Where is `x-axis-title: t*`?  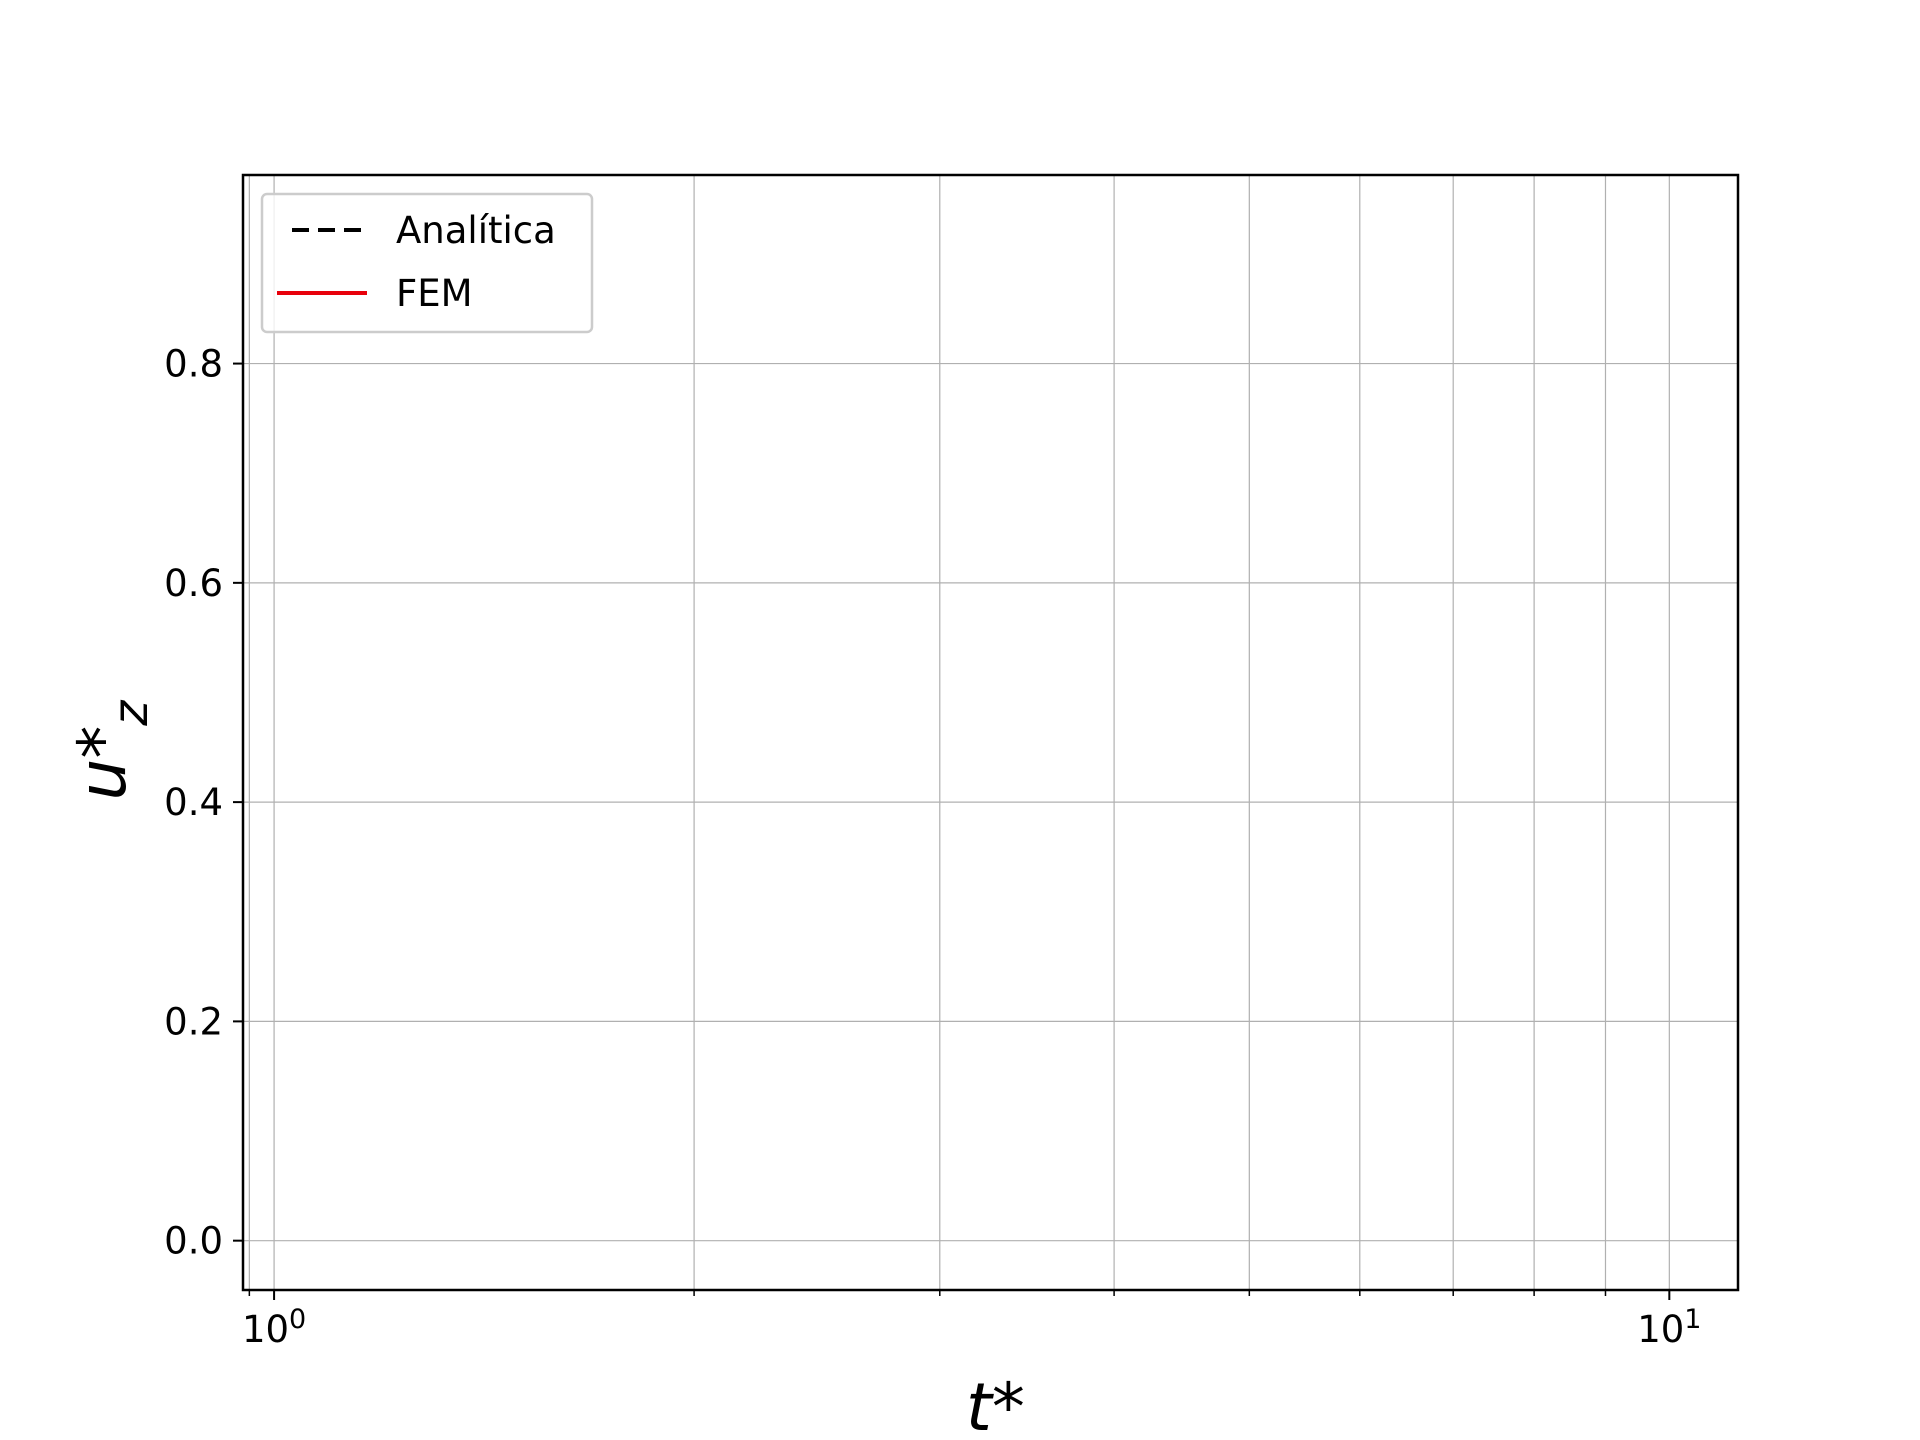
x-axis-title: t* is located at coordinates (995, 1404).